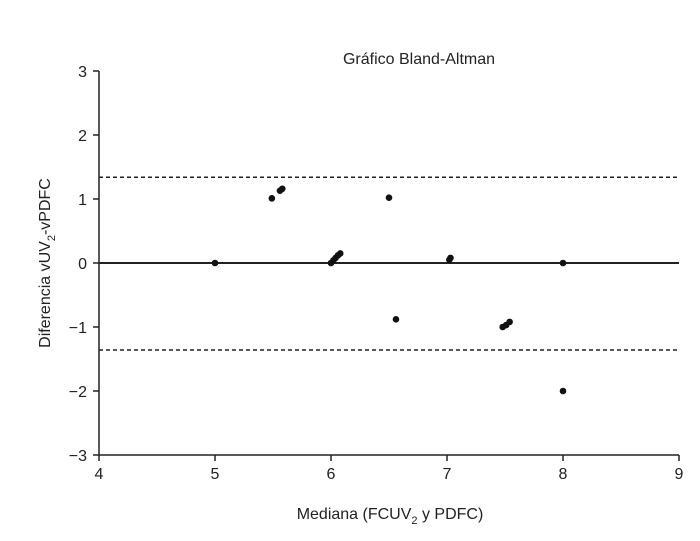 This screenshot has height=541, width=700. I want to click on x-tick-label: 7, so click(447, 474).